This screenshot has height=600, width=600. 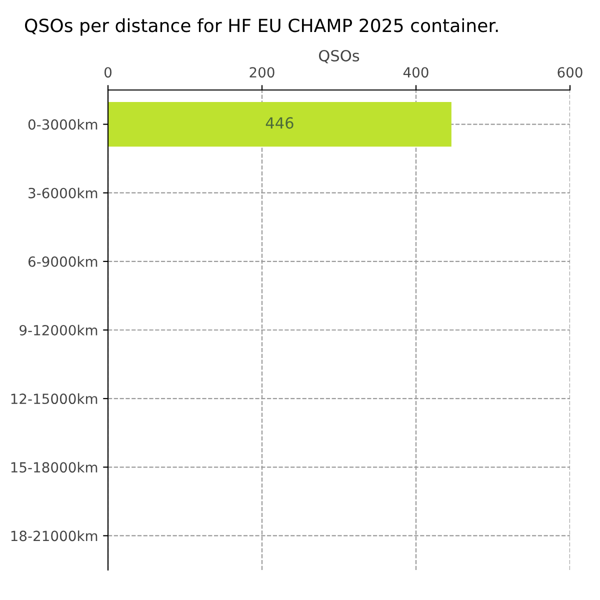 I want to click on data-label: 446, so click(x=280, y=123).